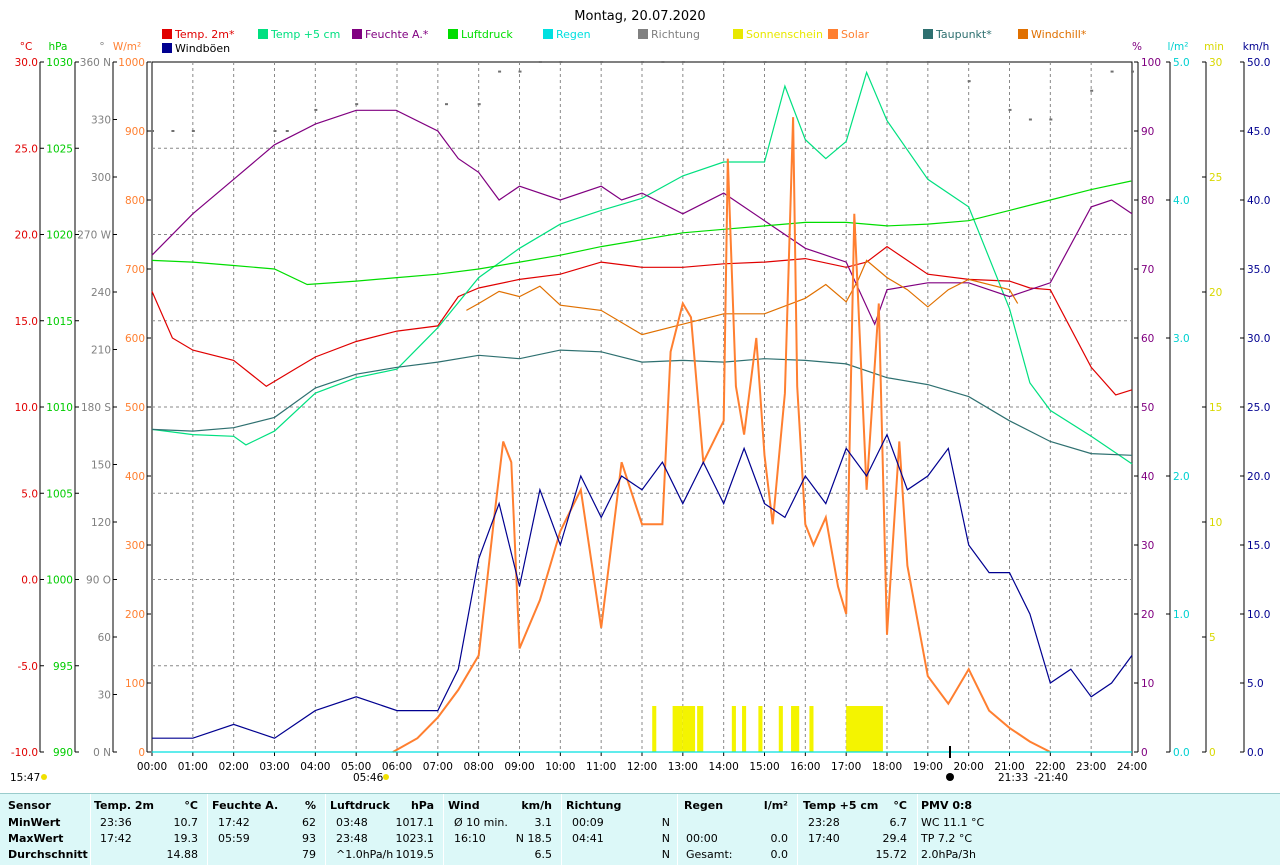 This screenshot has width=1280, height=865. Describe the element at coordinates (234, 767) in the screenshot. I see `x-tick-label: 02:00` at that location.